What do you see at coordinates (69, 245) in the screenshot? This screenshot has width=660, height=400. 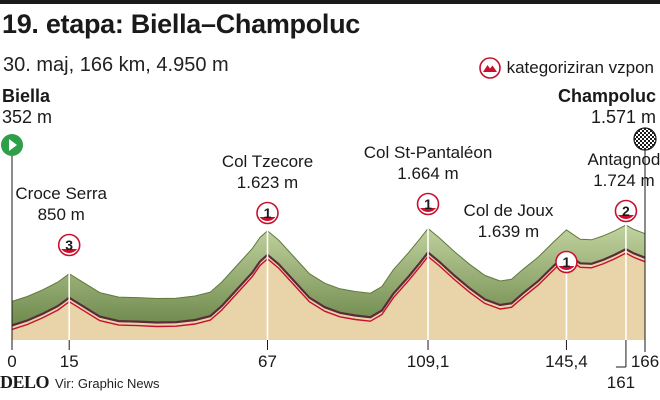 I see `climb-category: 3` at bounding box center [69, 245].